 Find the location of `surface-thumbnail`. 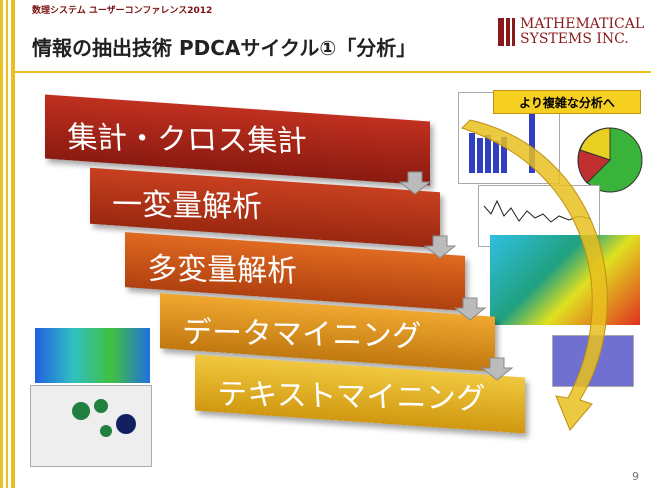

surface-thumbnail is located at coordinates (565, 280).